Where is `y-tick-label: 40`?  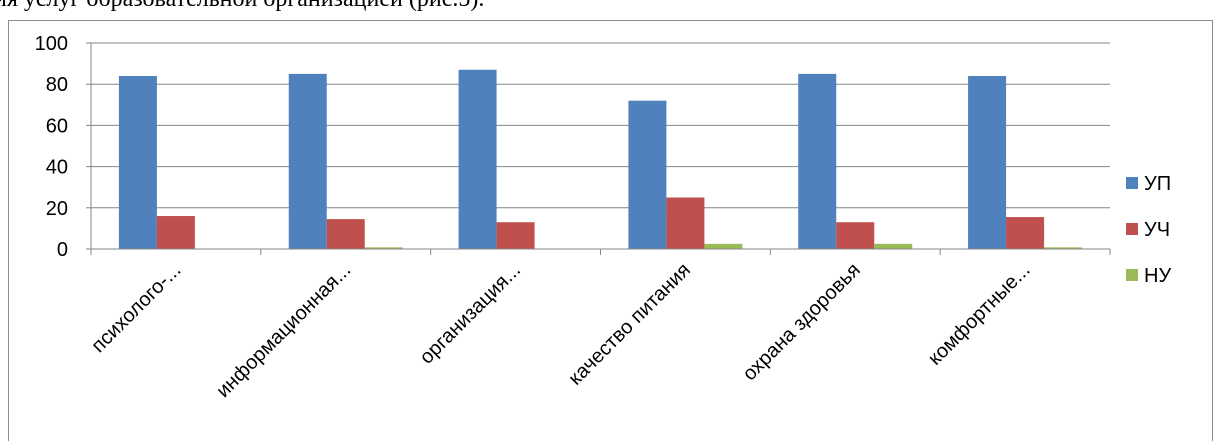
y-tick-label: 40 is located at coordinates (57, 168).